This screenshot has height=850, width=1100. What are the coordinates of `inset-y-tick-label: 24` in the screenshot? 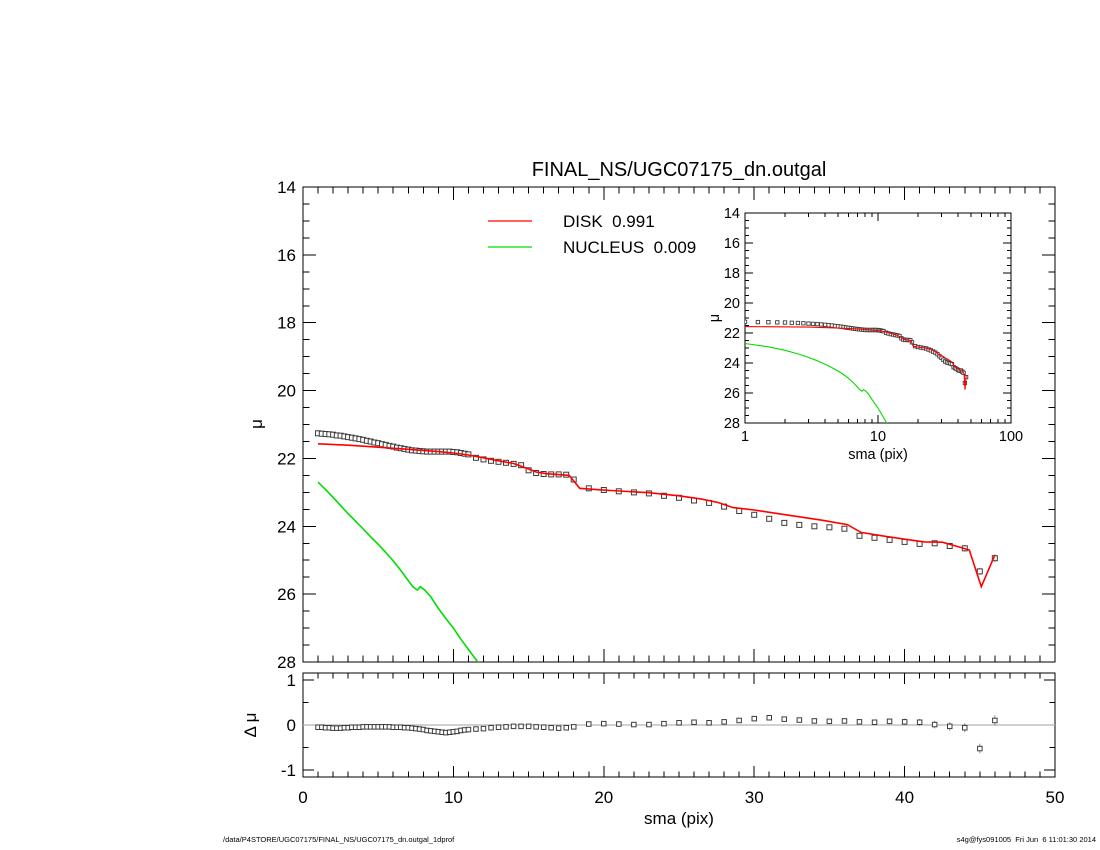 It's located at (732, 364).